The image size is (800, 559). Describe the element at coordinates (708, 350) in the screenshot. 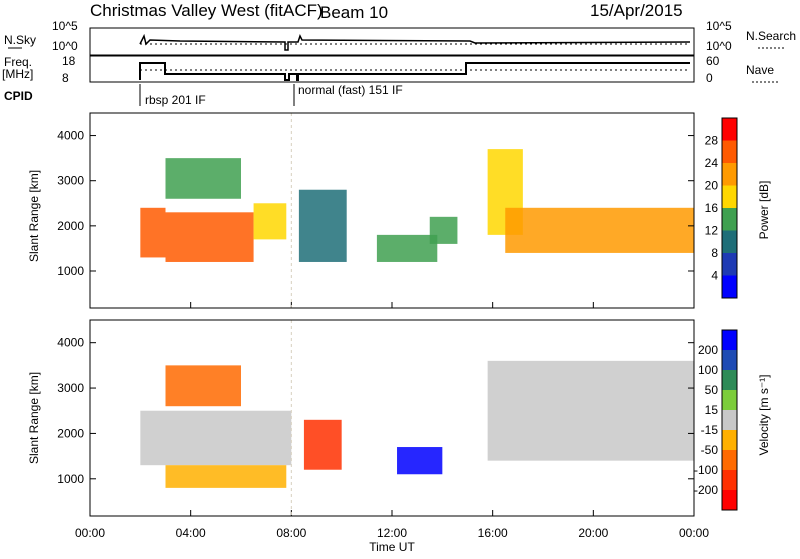

I see `velocity-colorbar-tick: 200` at that location.